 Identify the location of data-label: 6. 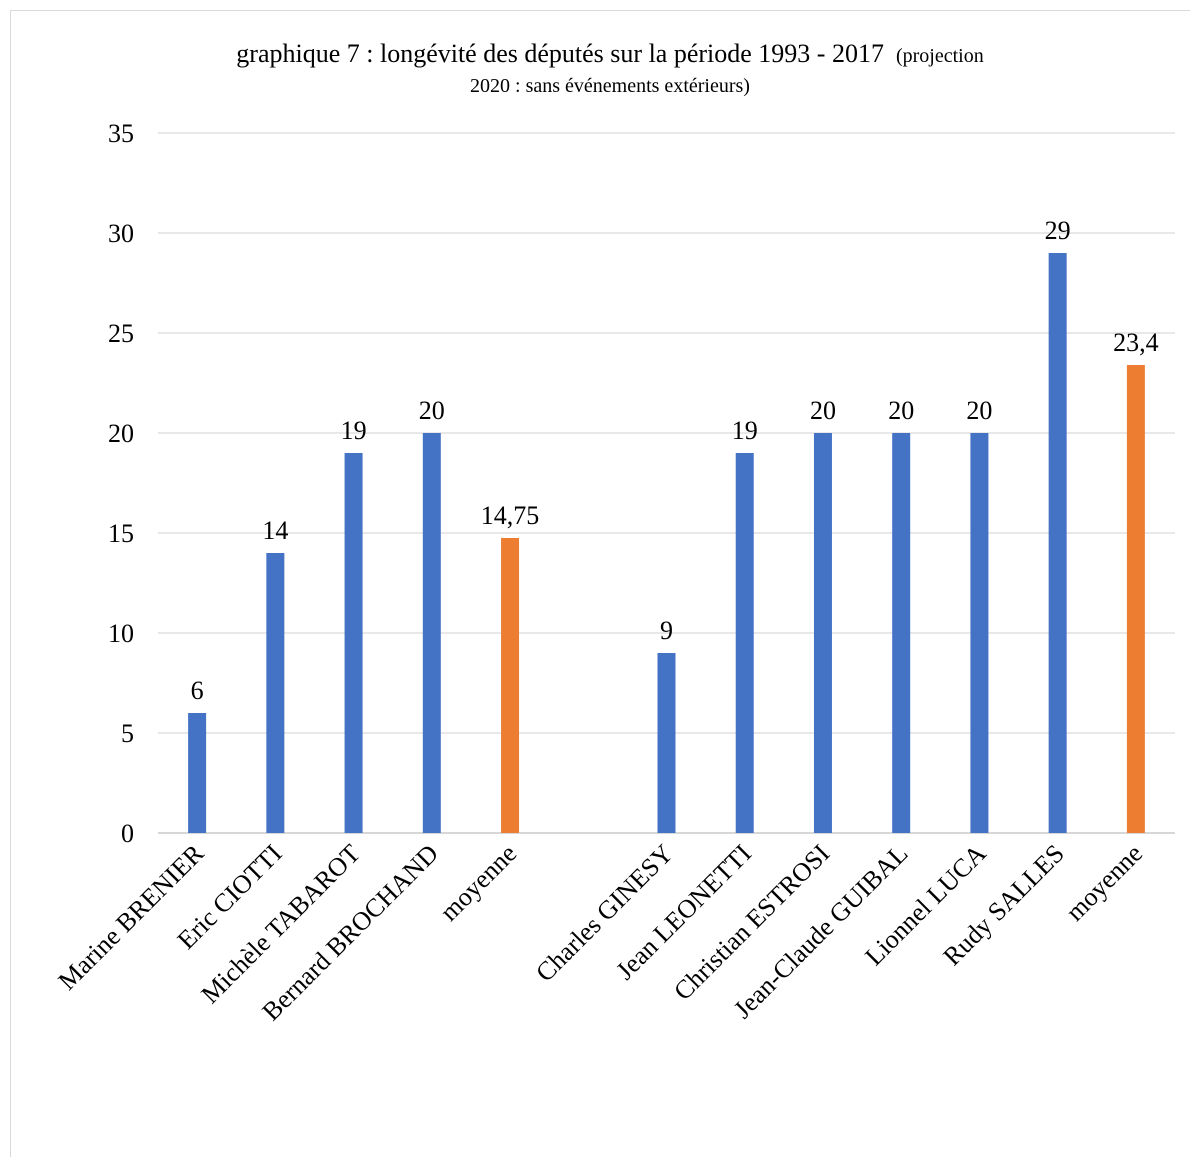
(197, 690).